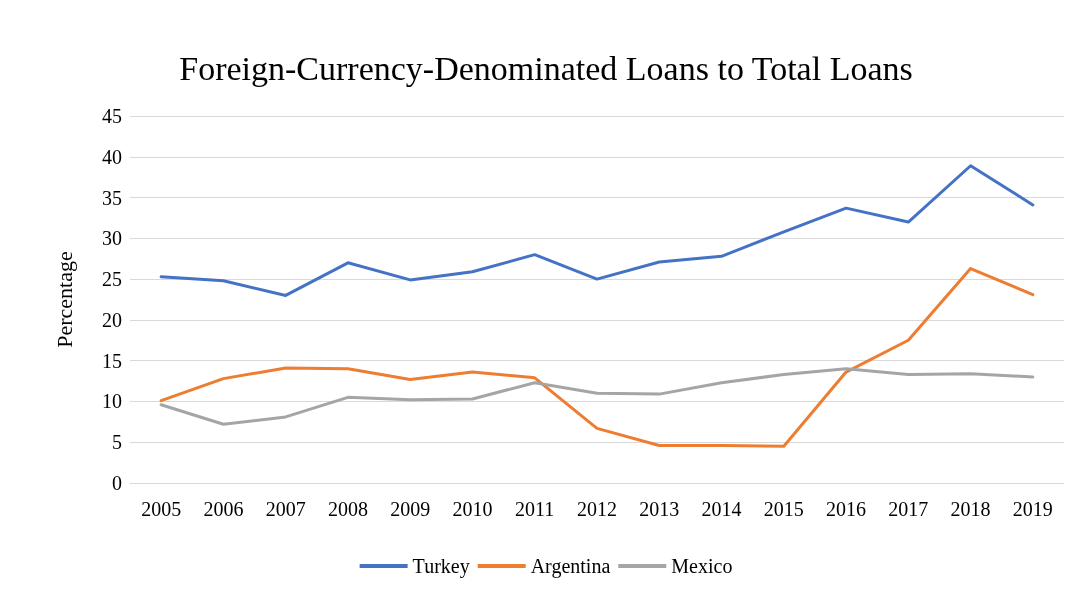  What do you see at coordinates (112, 116) in the screenshot?
I see `y-tick-label: 45` at bounding box center [112, 116].